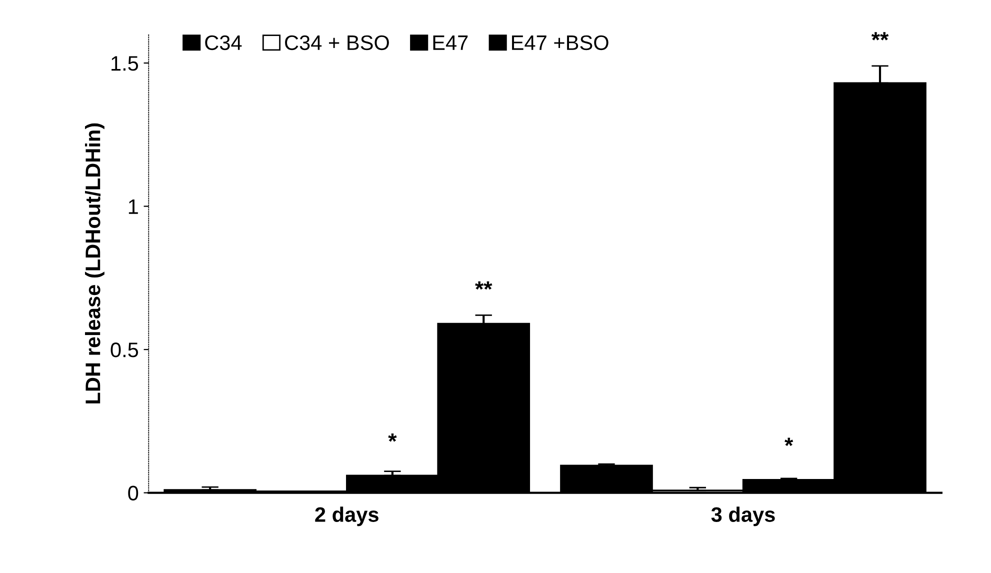 The image size is (991, 573). What do you see at coordinates (94, 263) in the screenshot?
I see `y-axis-title: LDH release (LDHout/LDHin)` at bounding box center [94, 263].